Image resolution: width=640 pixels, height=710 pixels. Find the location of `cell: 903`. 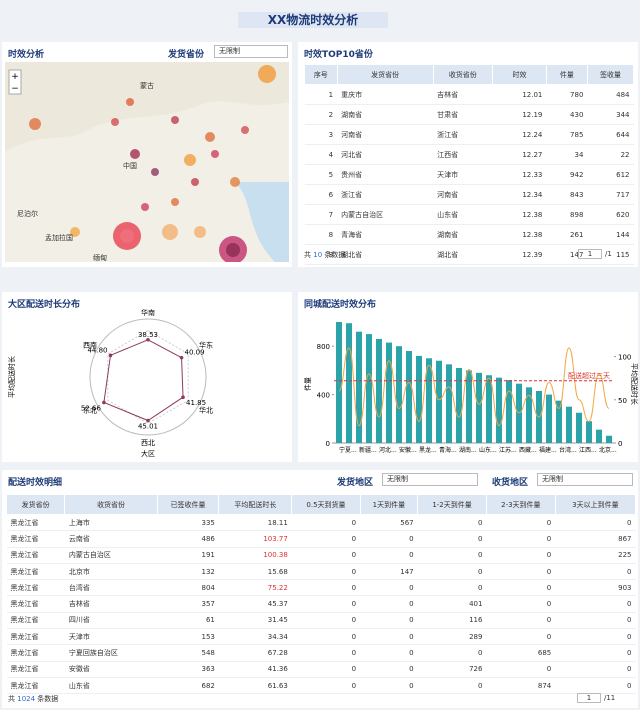

cell: 903 is located at coordinates (595, 588).